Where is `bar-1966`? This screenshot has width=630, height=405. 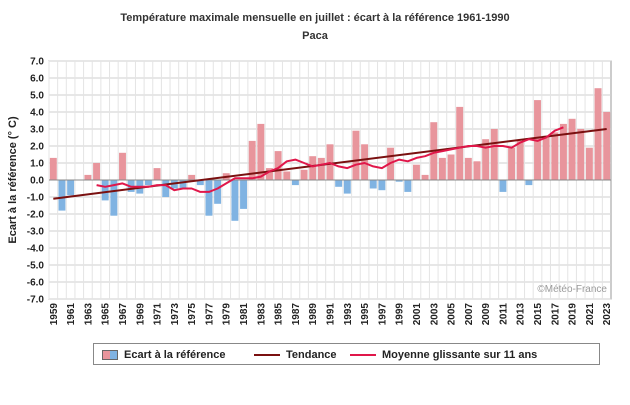
bar-1966 is located at coordinates (114, 198).